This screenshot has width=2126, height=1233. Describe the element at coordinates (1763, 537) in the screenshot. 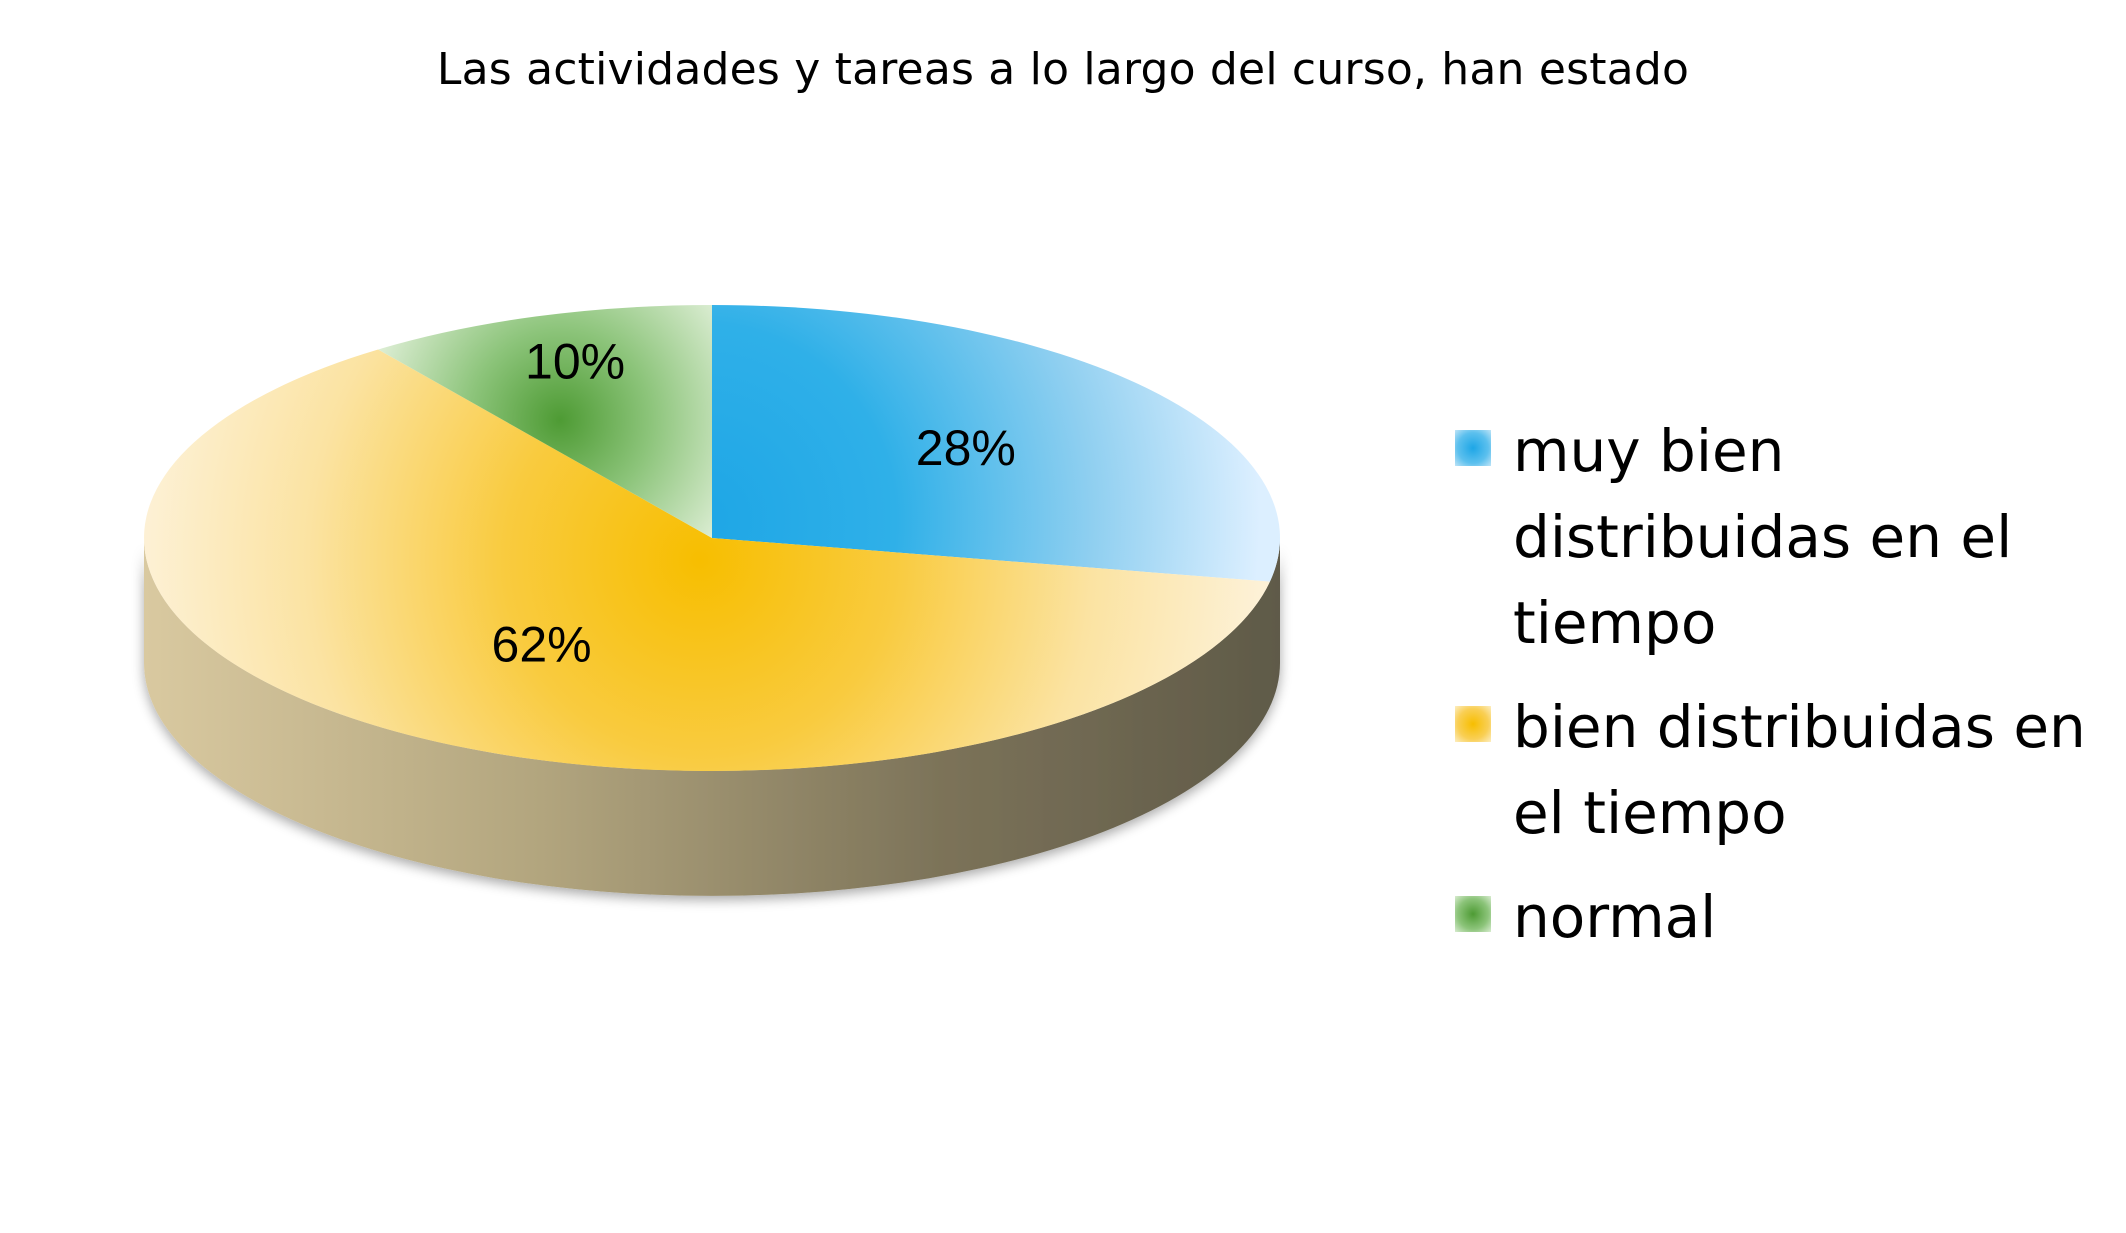

I see `legend-label: muy bien distribuidas en el tiempo` at that location.